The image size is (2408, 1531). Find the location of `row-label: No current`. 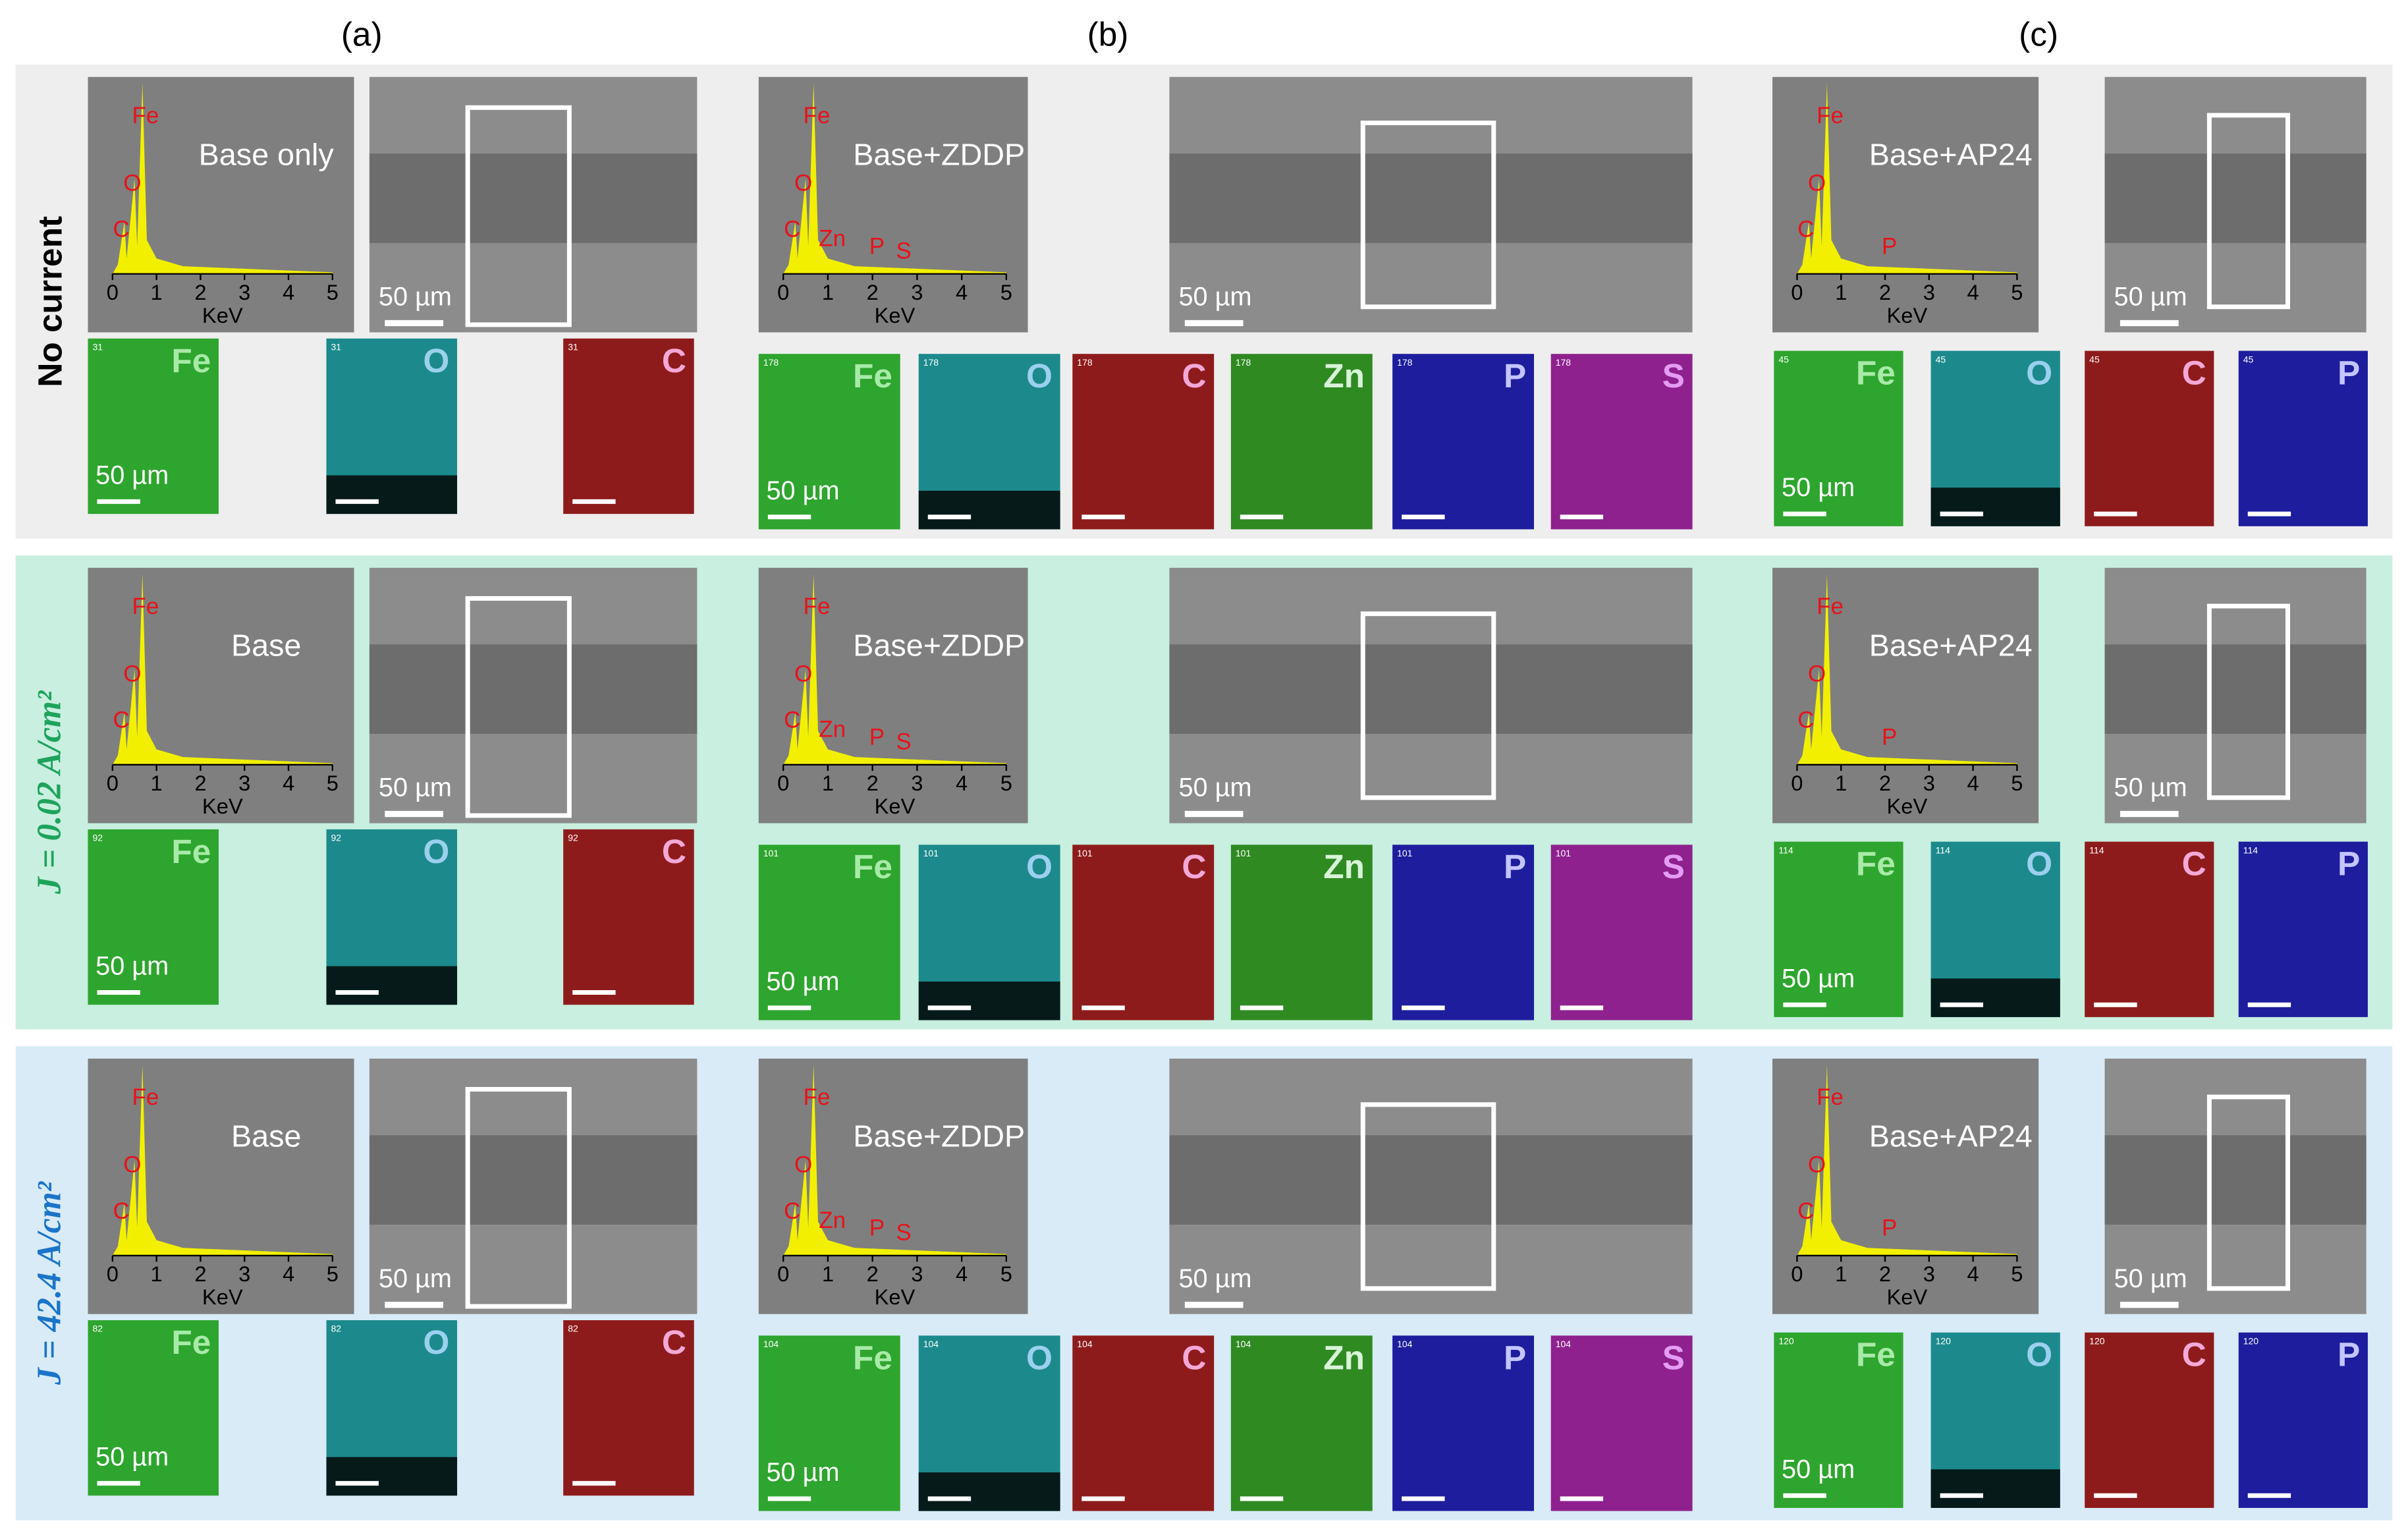

row-label: No current is located at coordinates (49, 302).